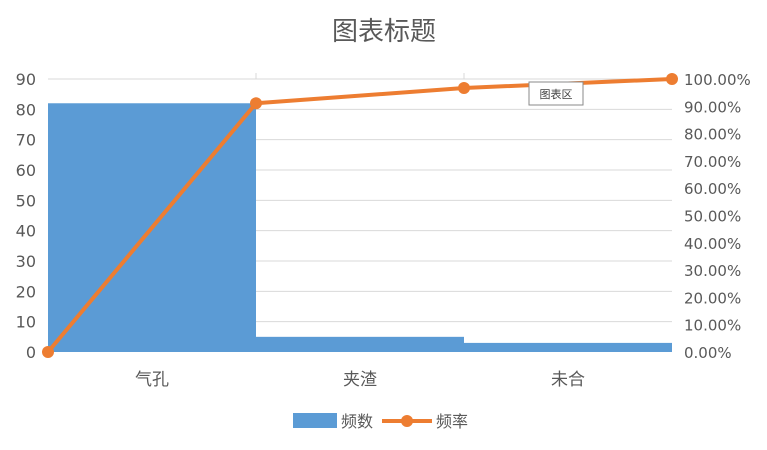  I want to click on chart-title: 图表标题, so click(384, 32).